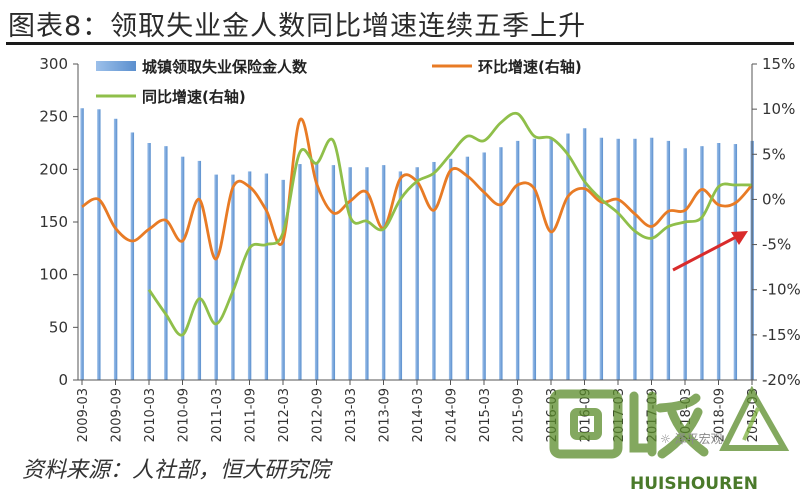 The width and height of the screenshot is (800, 500). What do you see at coordinates (194, 97) in the screenshot?
I see `legend-label-year-on-year: 同比增速(右轴)` at bounding box center [194, 97].